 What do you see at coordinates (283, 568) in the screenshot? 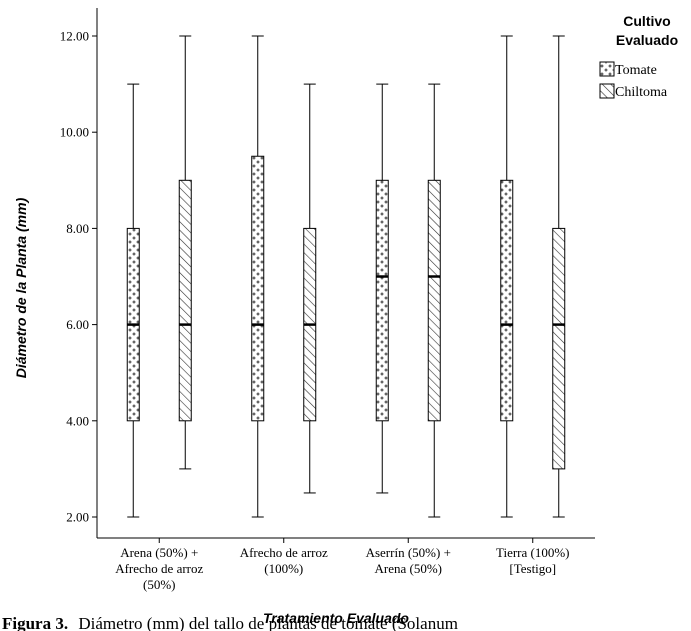
I see `x-tick-label: (100%)` at bounding box center [283, 568].